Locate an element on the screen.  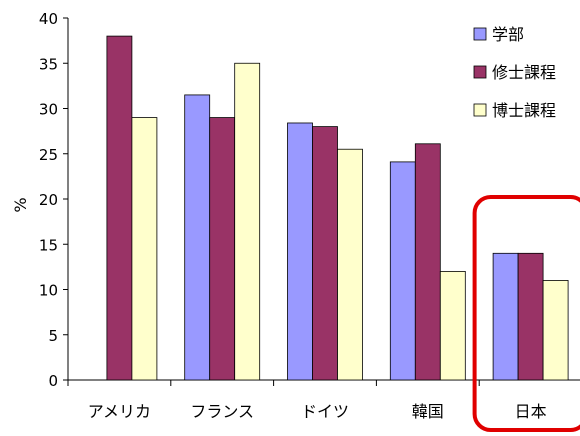
legend-label-学部: 学部 is located at coordinates (508, 34).